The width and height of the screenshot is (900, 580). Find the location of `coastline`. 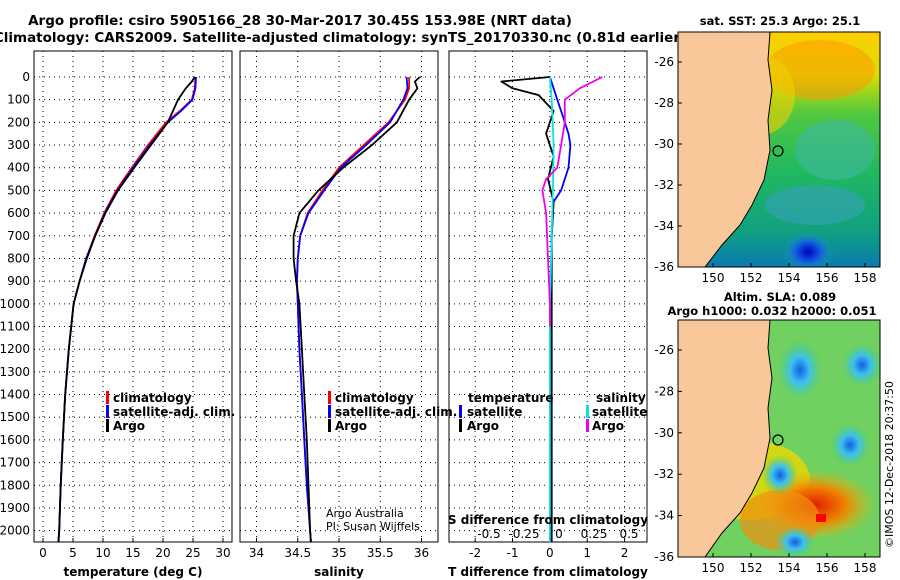

coastline is located at coordinates (738, 149).